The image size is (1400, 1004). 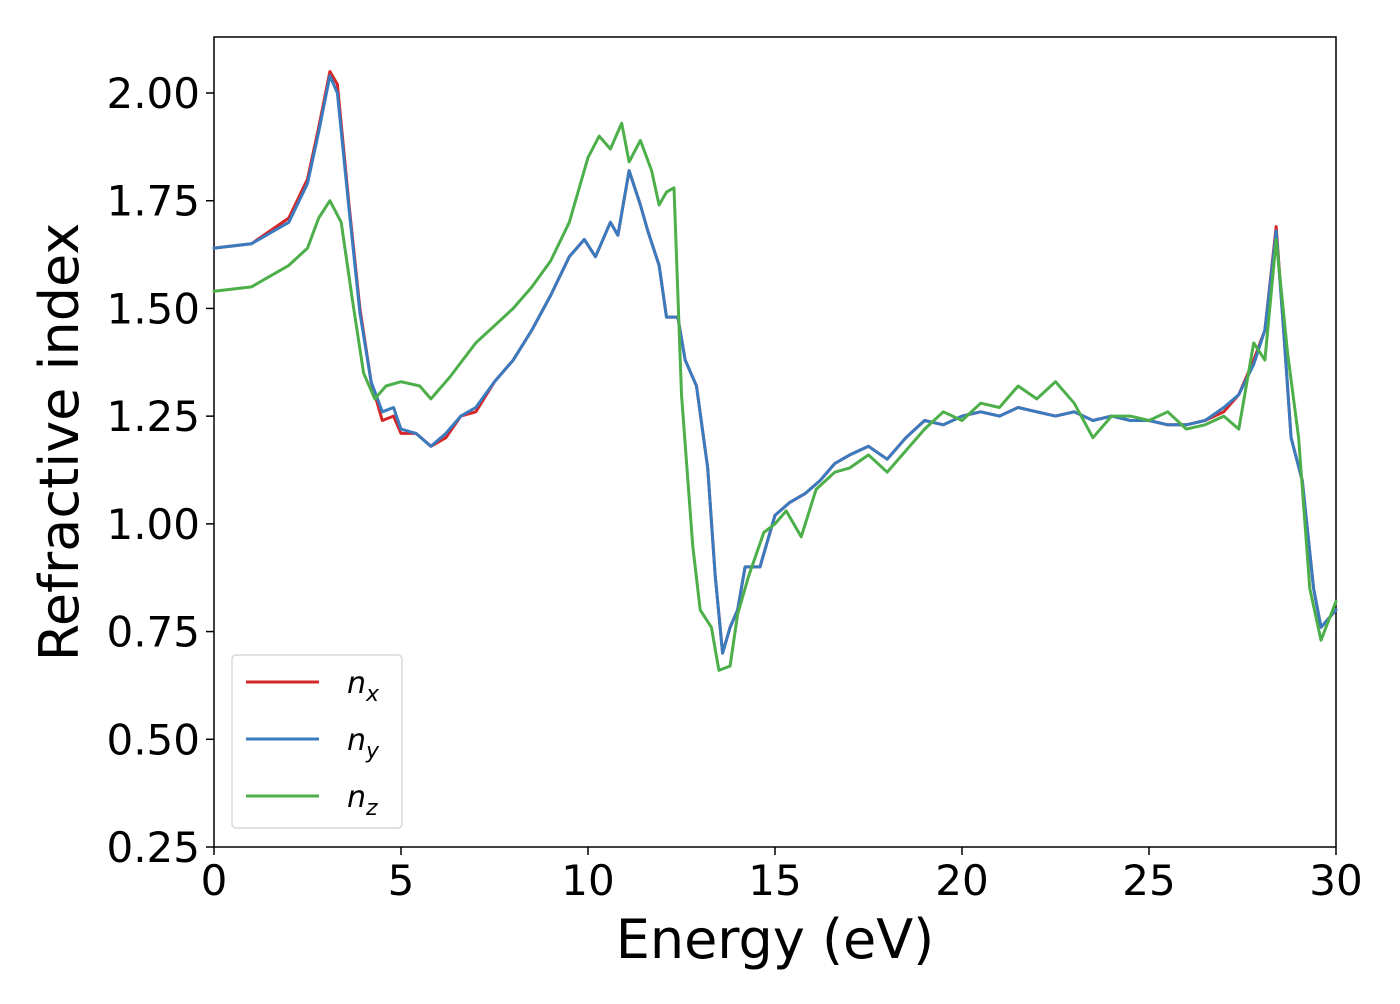 I want to click on x-tick-label: 5, so click(x=401, y=880).